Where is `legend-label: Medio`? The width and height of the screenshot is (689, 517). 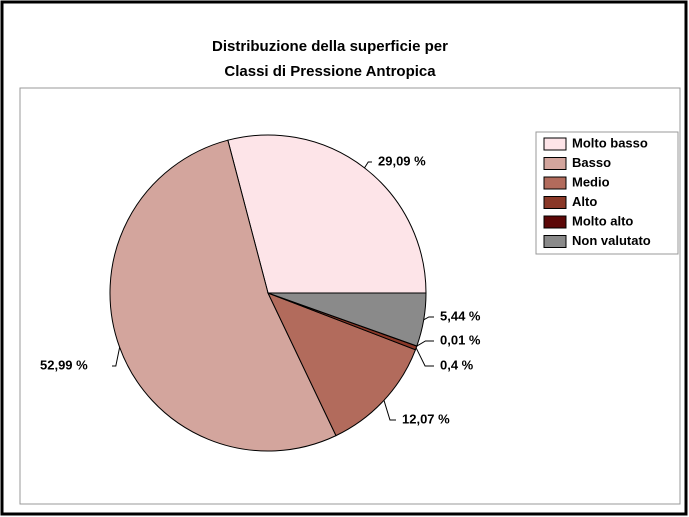
legend-label: Medio is located at coordinates (591, 181).